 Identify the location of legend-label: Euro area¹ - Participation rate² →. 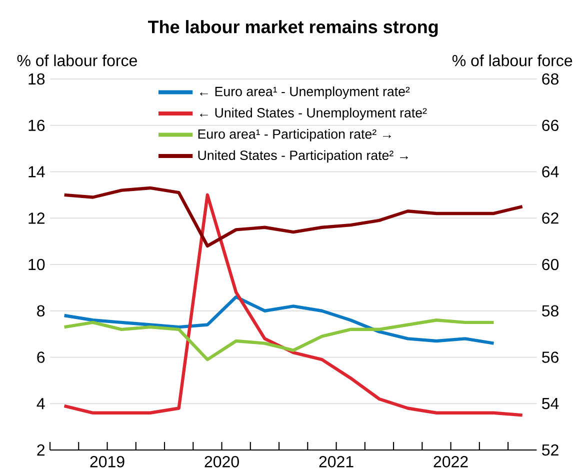
(294, 135).